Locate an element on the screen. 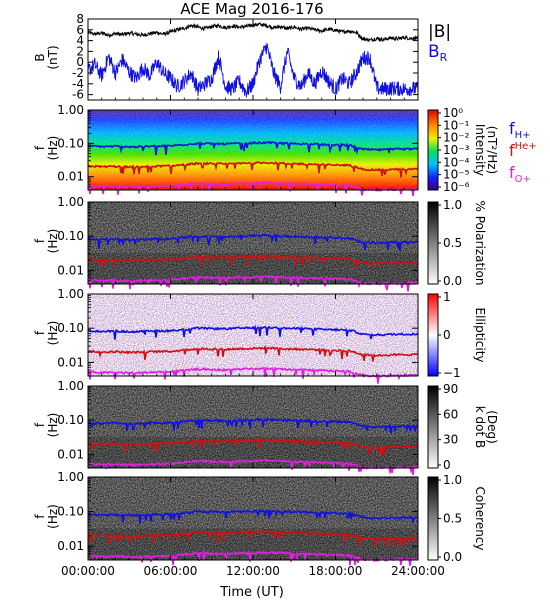 Image resolution: width=550 pixels, height=600 pixels. coherency-heat-texture is located at coordinates (253, 518).